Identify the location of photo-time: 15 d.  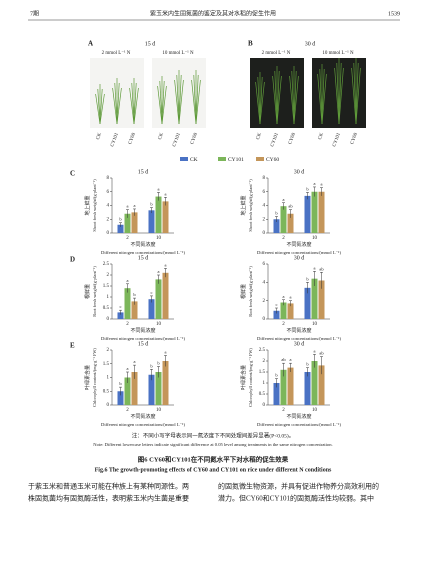
(150, 44).